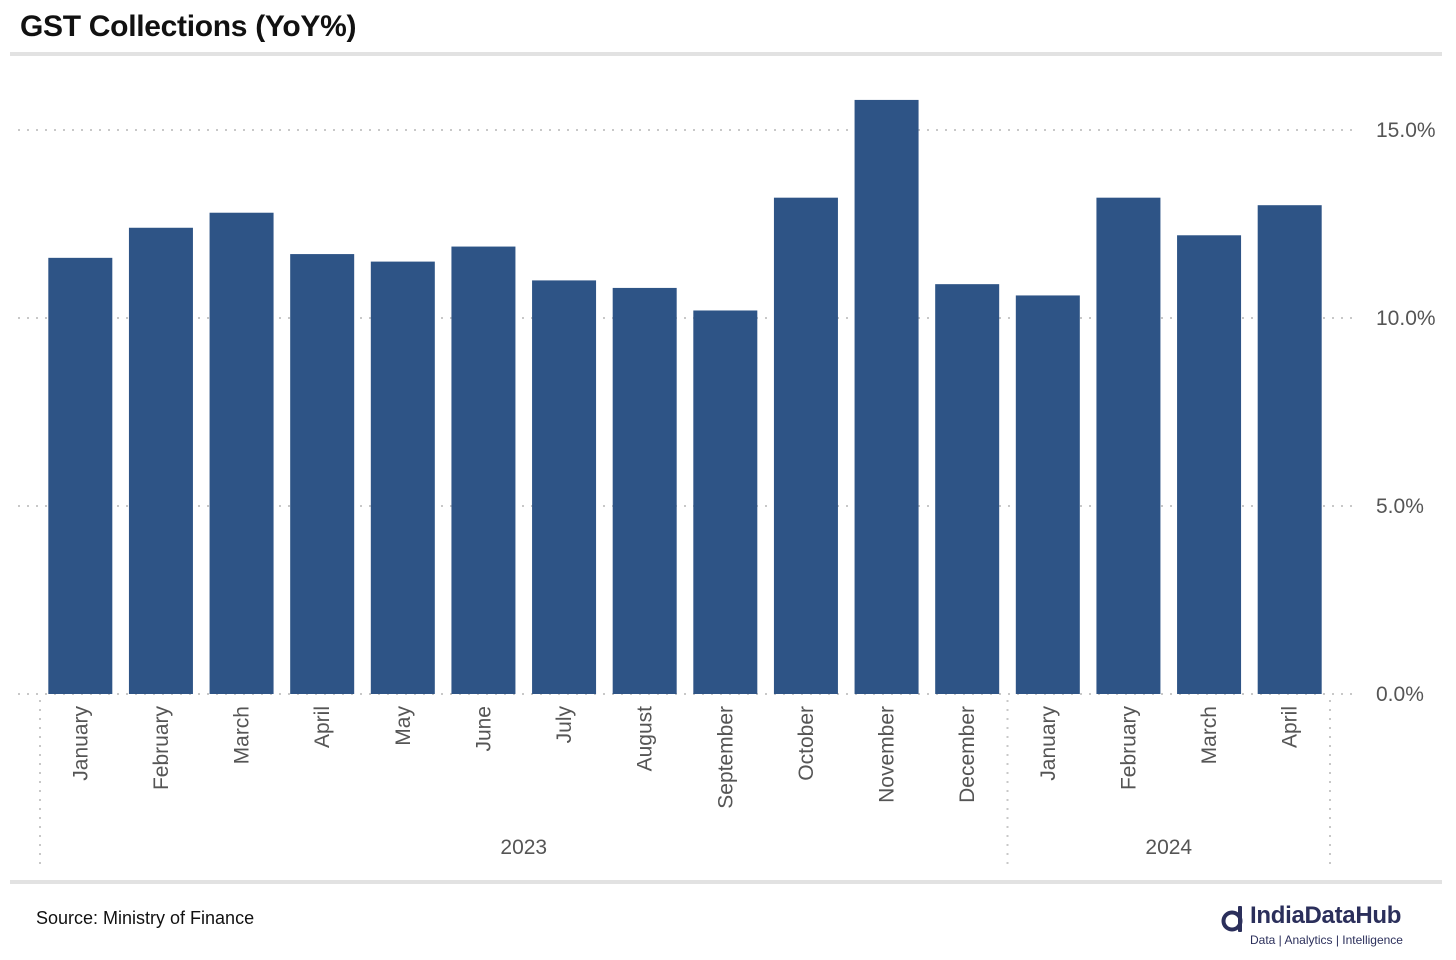 This screenshot has height=960, width=1456. What do you see at coordinates (1326, 940) in the screenshot?
I see `brand-tagline: Data | Analytics | Intelligence` at bounding box center [1326, 940].